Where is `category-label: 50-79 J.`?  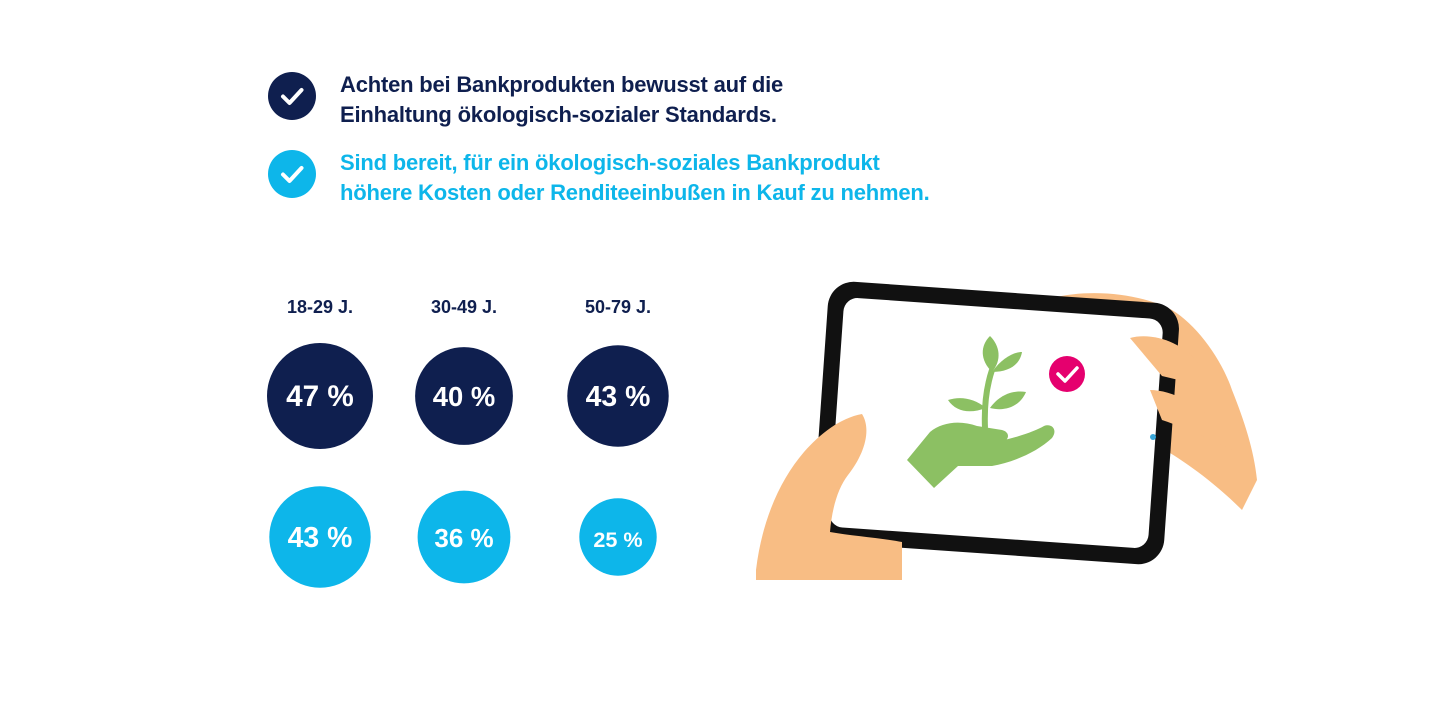
category-label: 50-79 J. is located at coordinates (618, 307).